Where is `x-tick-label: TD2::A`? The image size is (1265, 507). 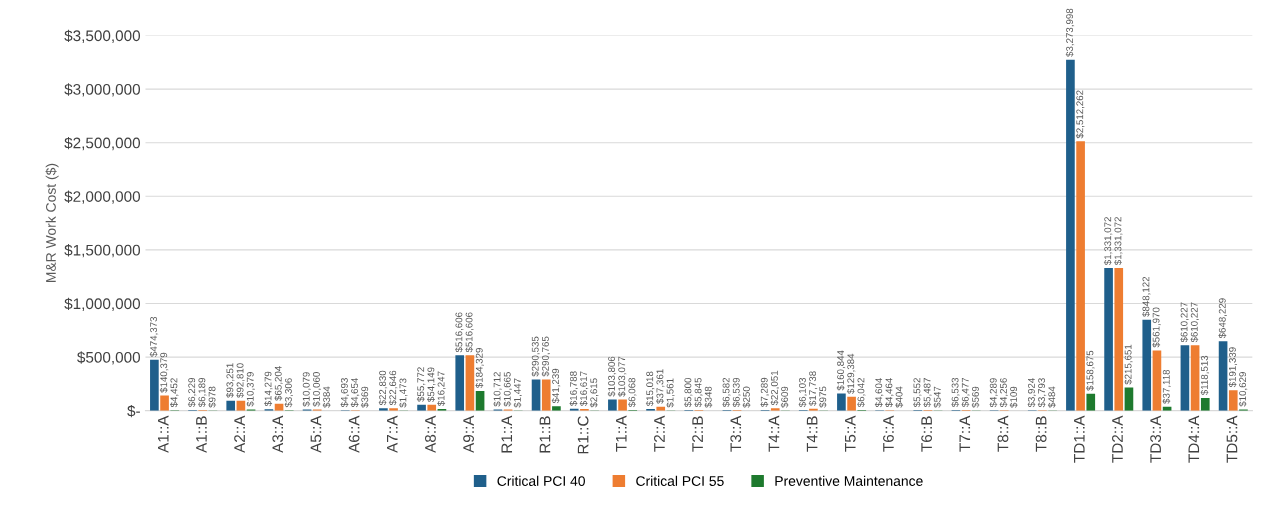 x-tick-label: TD2::A is located at coordinates (1117, 439).